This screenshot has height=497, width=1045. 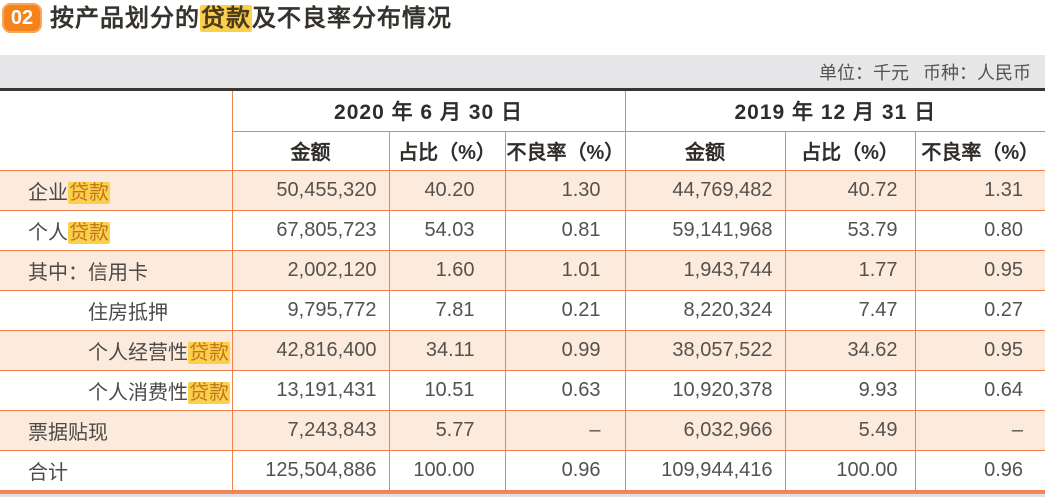 I want to click on cell-npl-2019: 0.96, so click(x=979, y=470).